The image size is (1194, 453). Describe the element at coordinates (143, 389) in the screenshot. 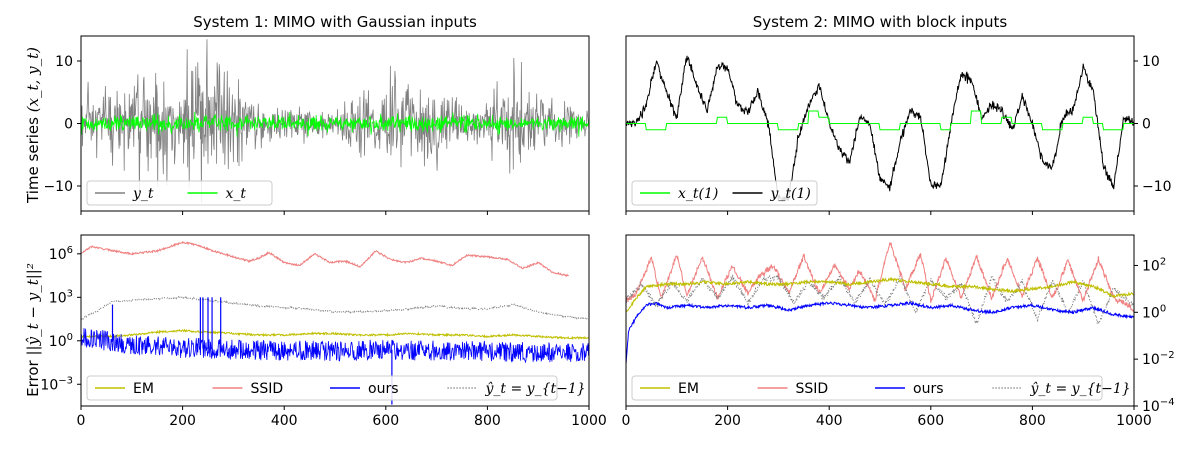

I see `legend-label-p3-0: EM` at that location.